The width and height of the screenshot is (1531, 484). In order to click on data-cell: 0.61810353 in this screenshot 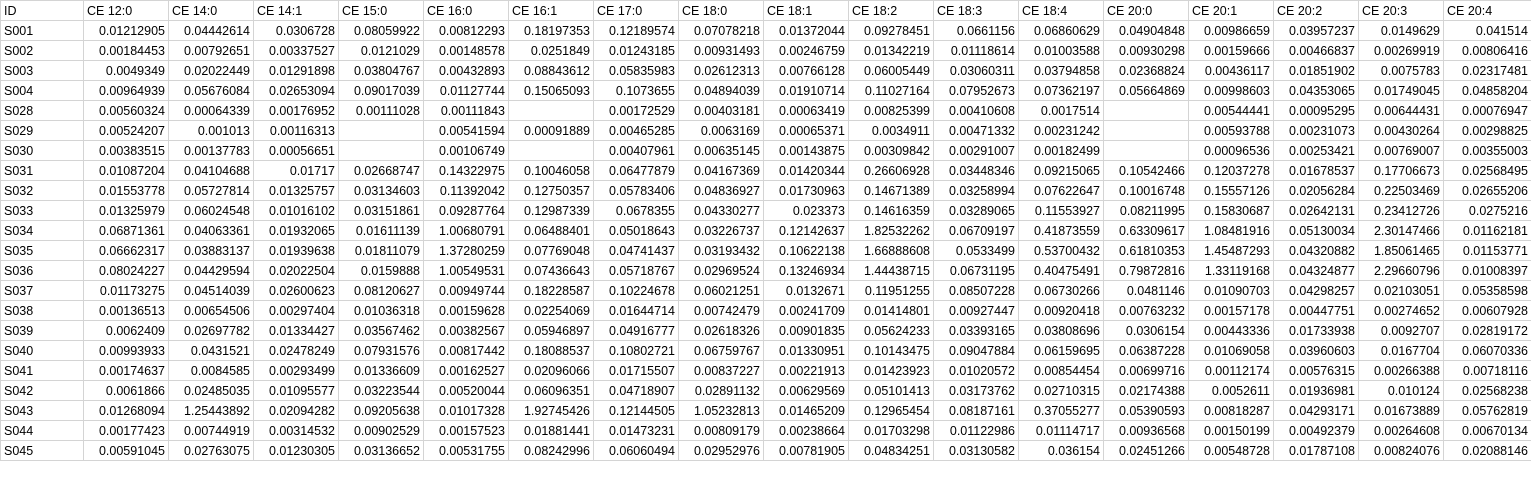, I will do `click(1146, 250)`.